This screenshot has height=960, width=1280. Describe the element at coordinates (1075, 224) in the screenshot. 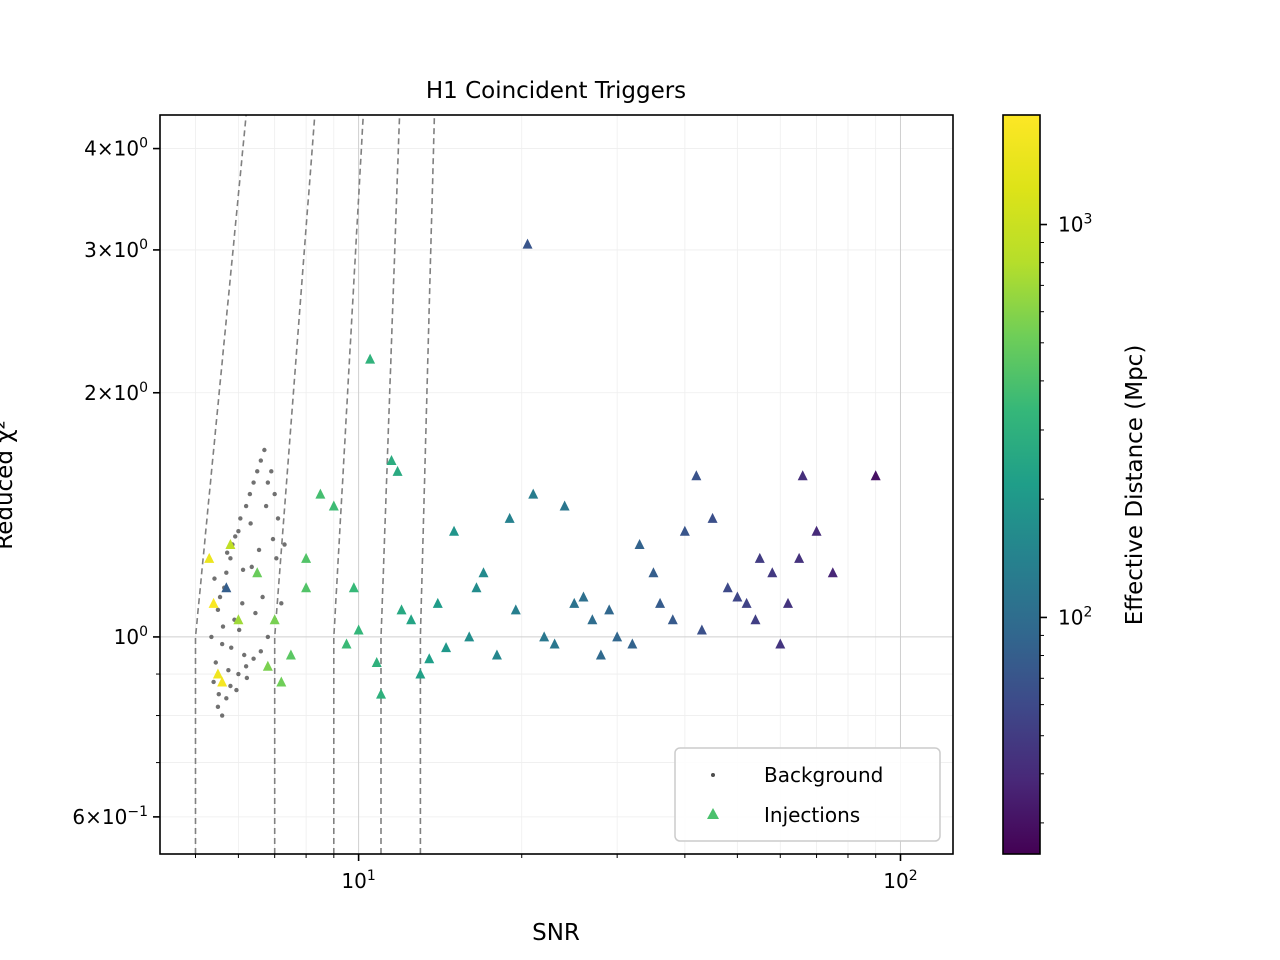

I see `colorbar-tick-label: 103` at that location.